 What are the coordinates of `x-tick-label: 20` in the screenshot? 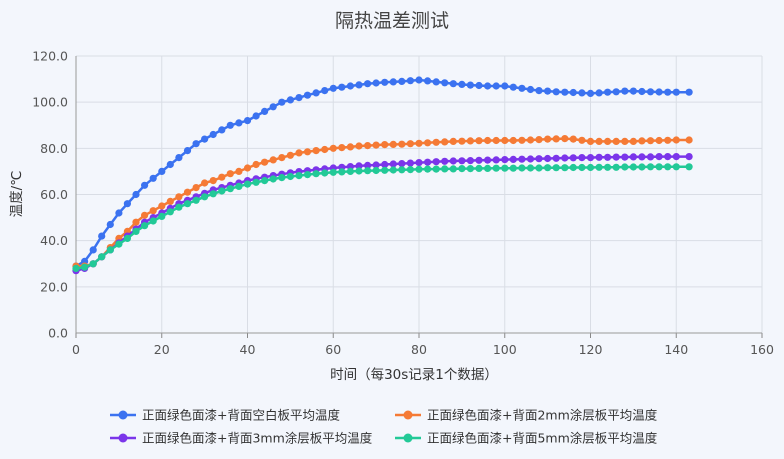 It's located at (162, 349).